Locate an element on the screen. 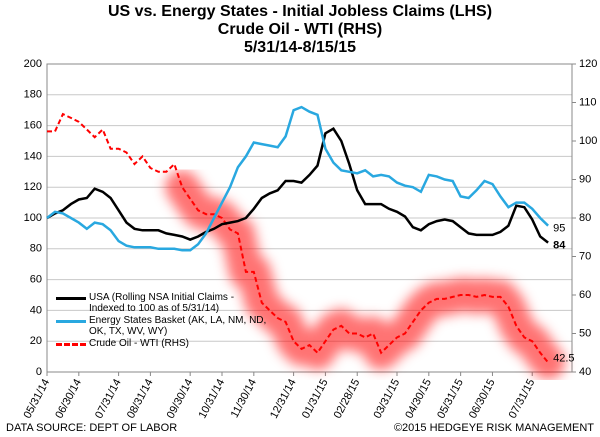 The width and height of the screenshot is (600, 437). legend-item: Crude Oil - WTI (RHS) is located at coordinates (161, 343).